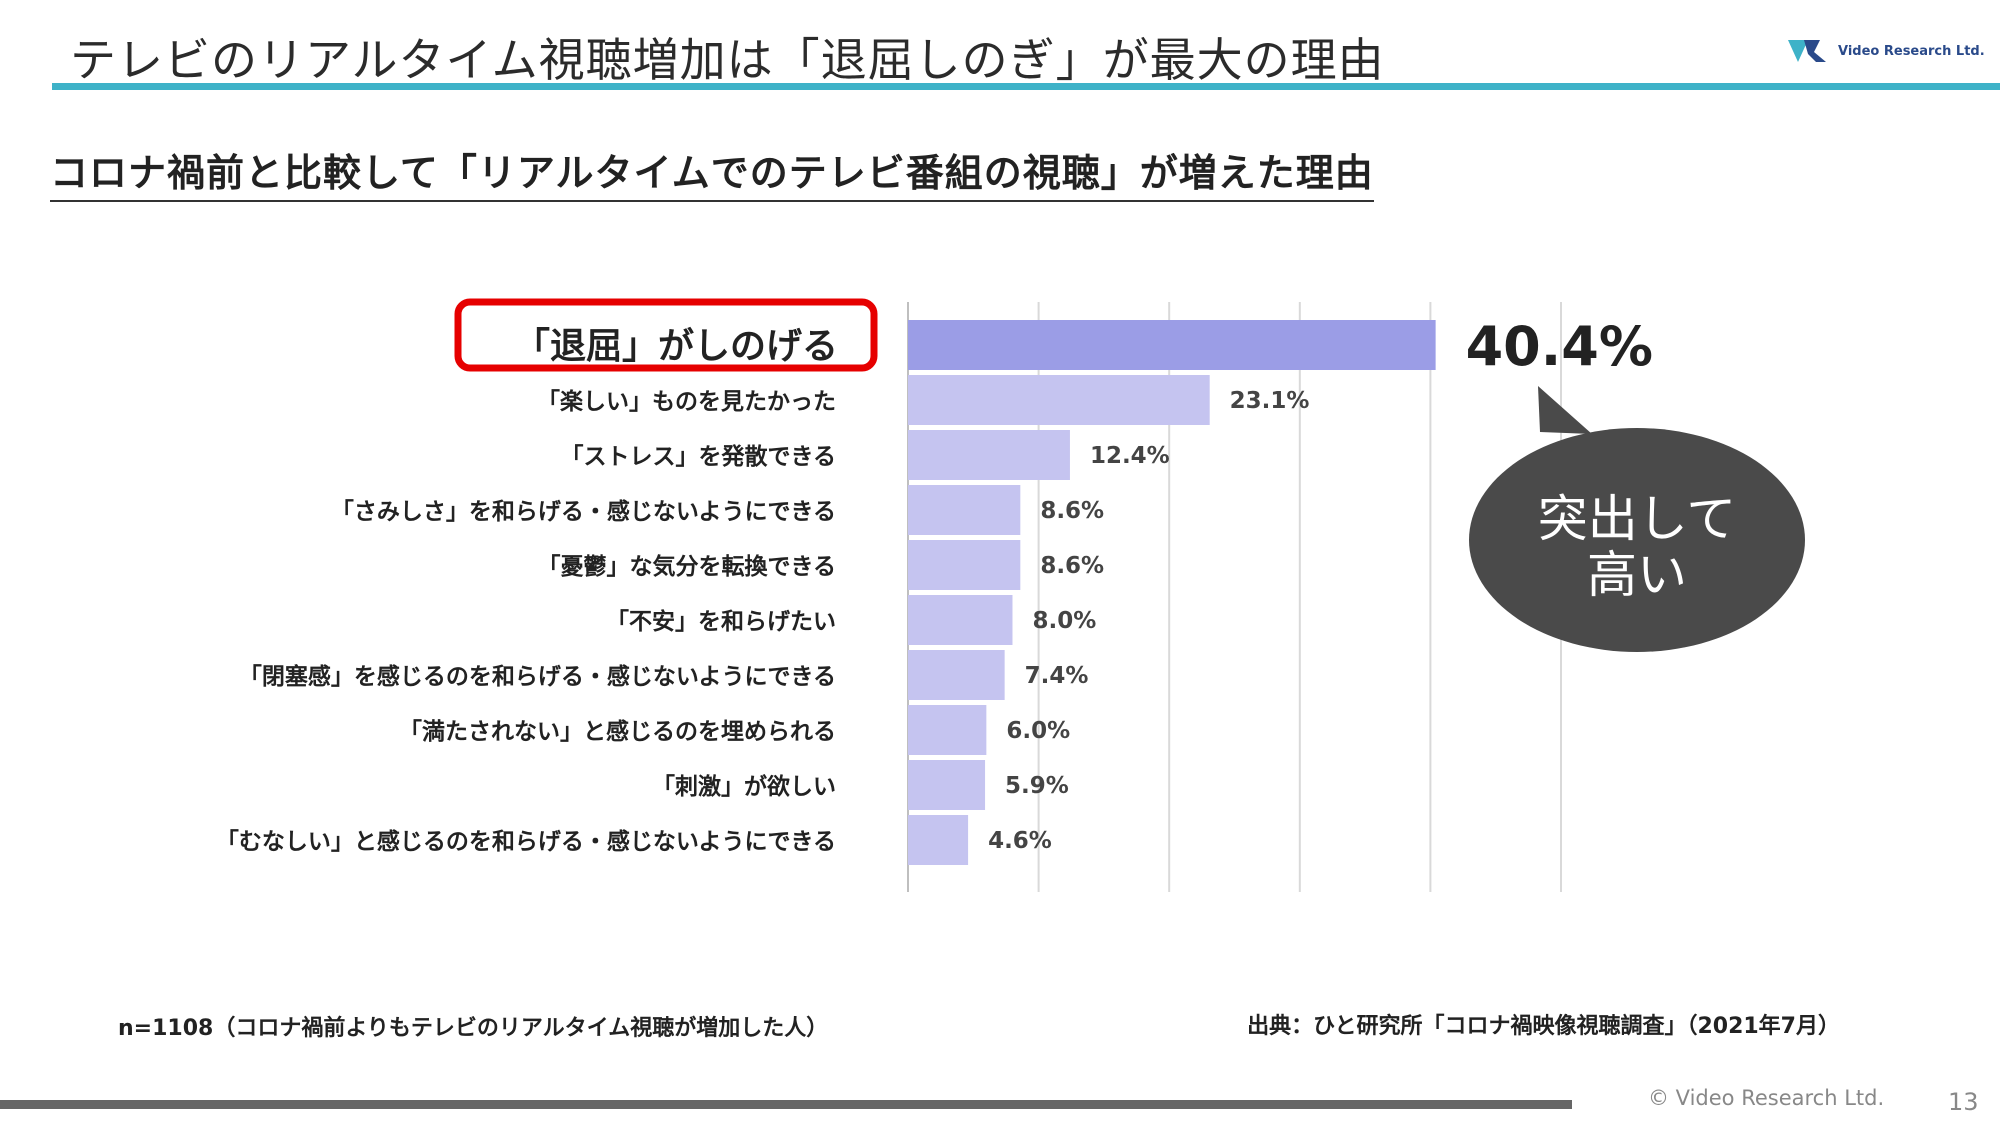  What do you see at coordinates (1637, 575) in the screenshot?
I see `callout-text-line-2: 高い` at bounding box center [1637, 575].